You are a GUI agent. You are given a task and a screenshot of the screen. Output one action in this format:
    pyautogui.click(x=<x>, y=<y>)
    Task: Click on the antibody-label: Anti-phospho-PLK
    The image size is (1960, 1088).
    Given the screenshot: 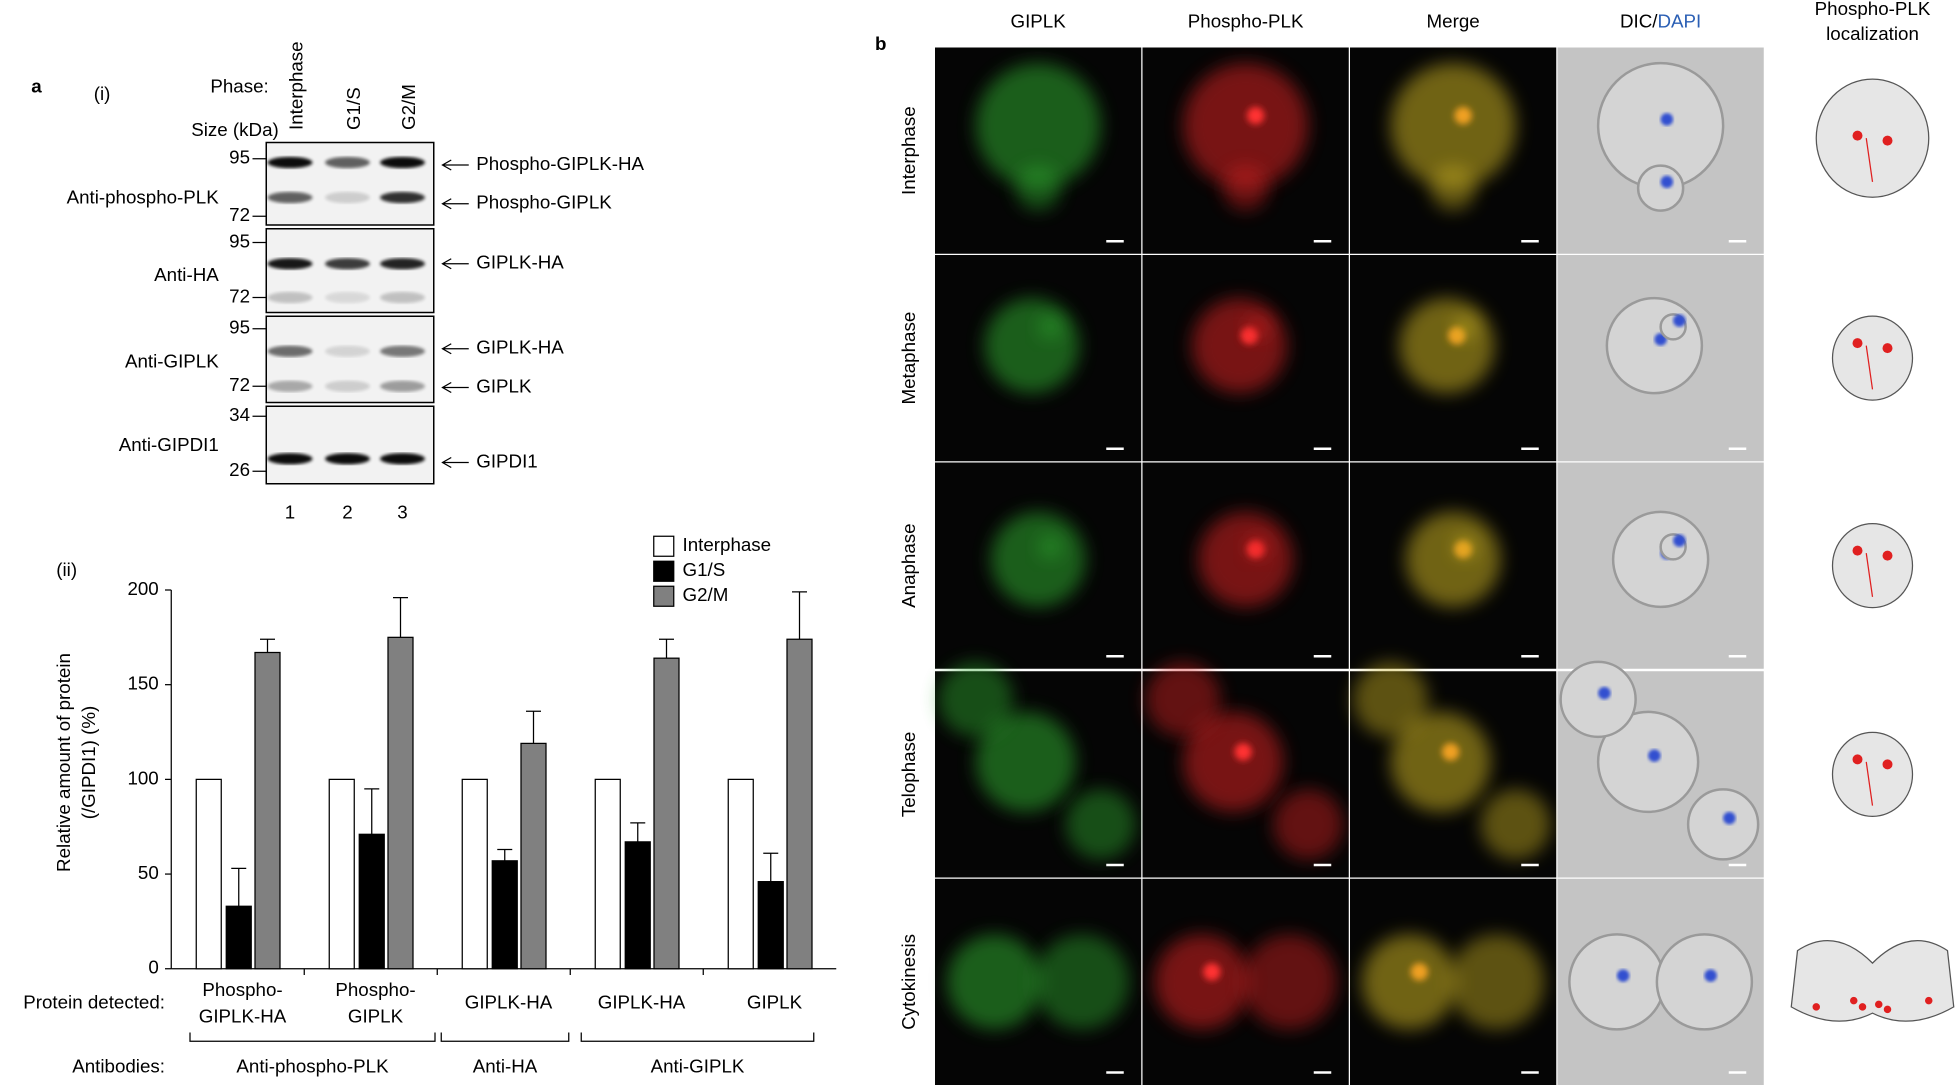 What is the action you would take?
    pyautogui.click(x=143, y=197)
    